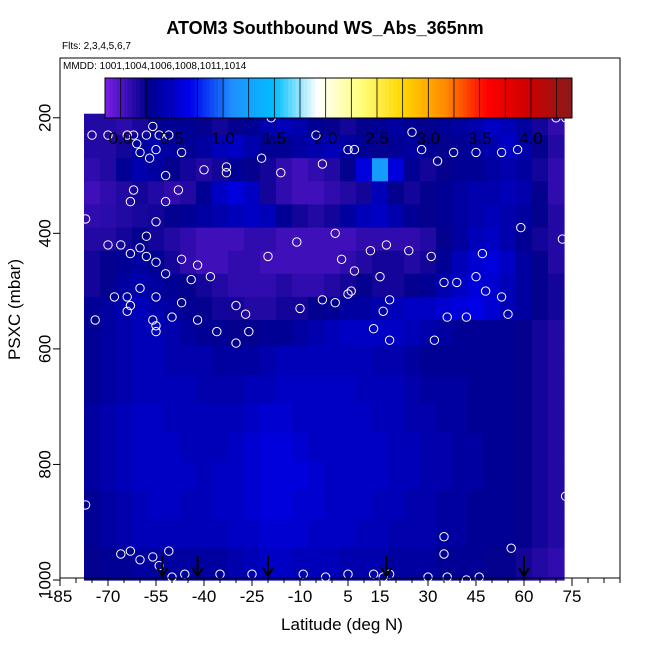 This screenshot has width=650, height=650. I want to click on x-tick-label: 60, so click(524, 596).